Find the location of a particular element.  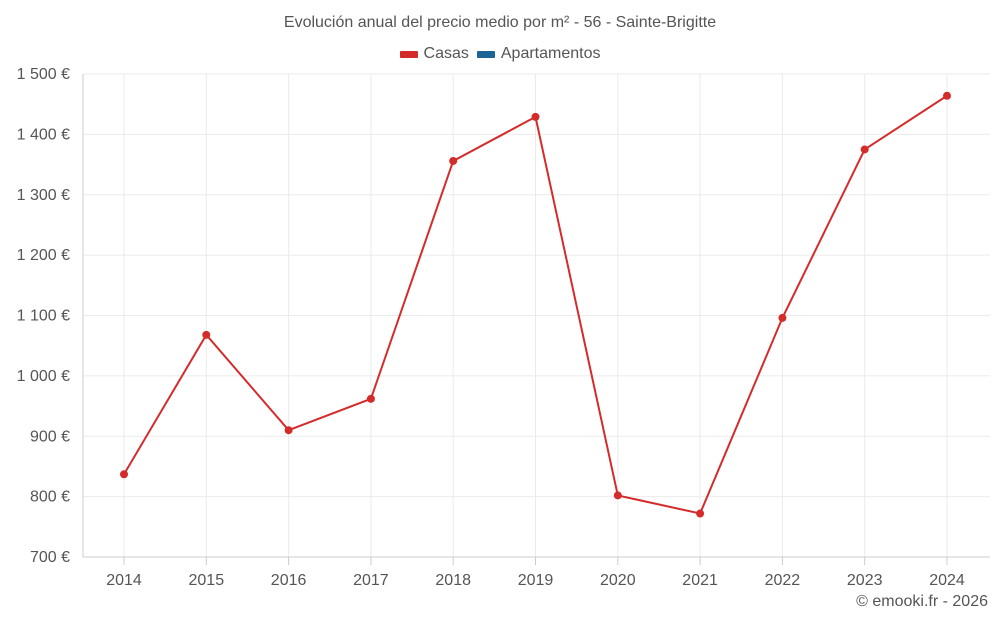

x-tick-label: 2023 is located at coordinates (865, 580).